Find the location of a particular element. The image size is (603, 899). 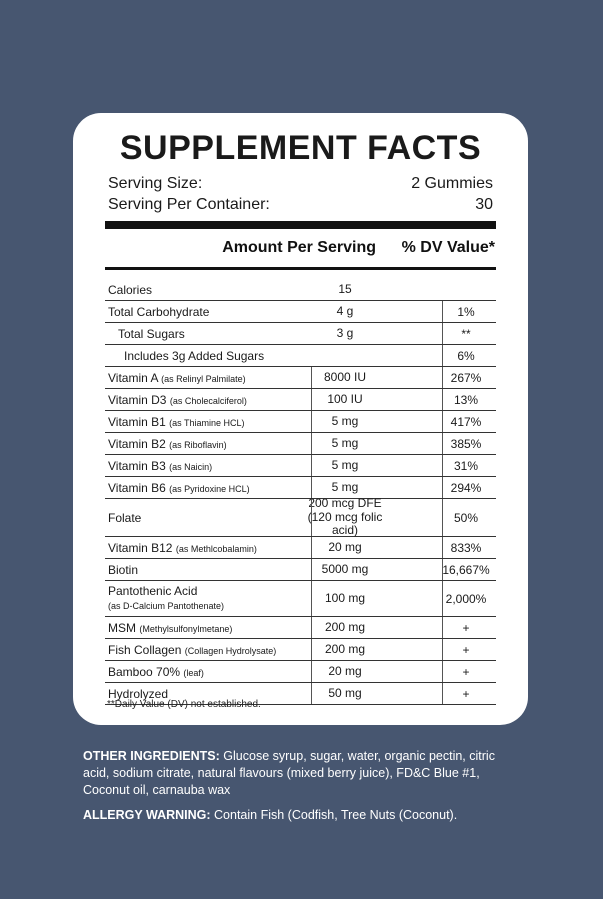

nutrient-label: Total Carbohydrate is located at coordinates (159, 311).